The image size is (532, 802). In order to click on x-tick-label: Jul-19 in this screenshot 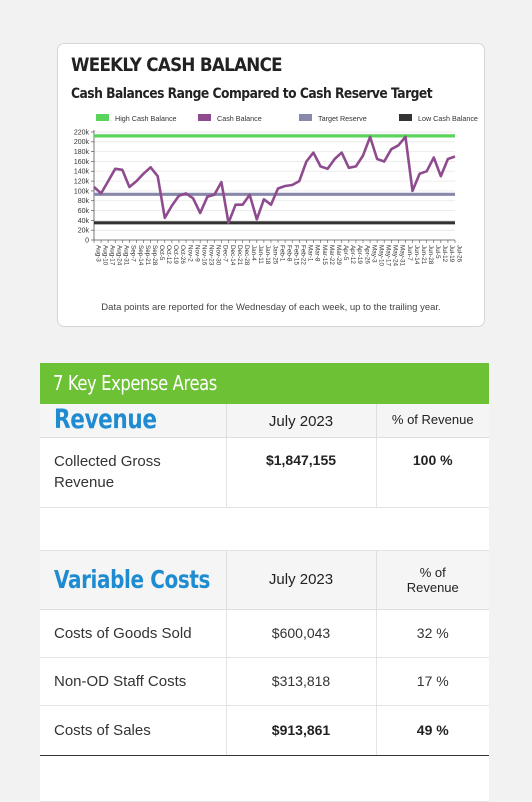, I will do `click(451, 254)`.